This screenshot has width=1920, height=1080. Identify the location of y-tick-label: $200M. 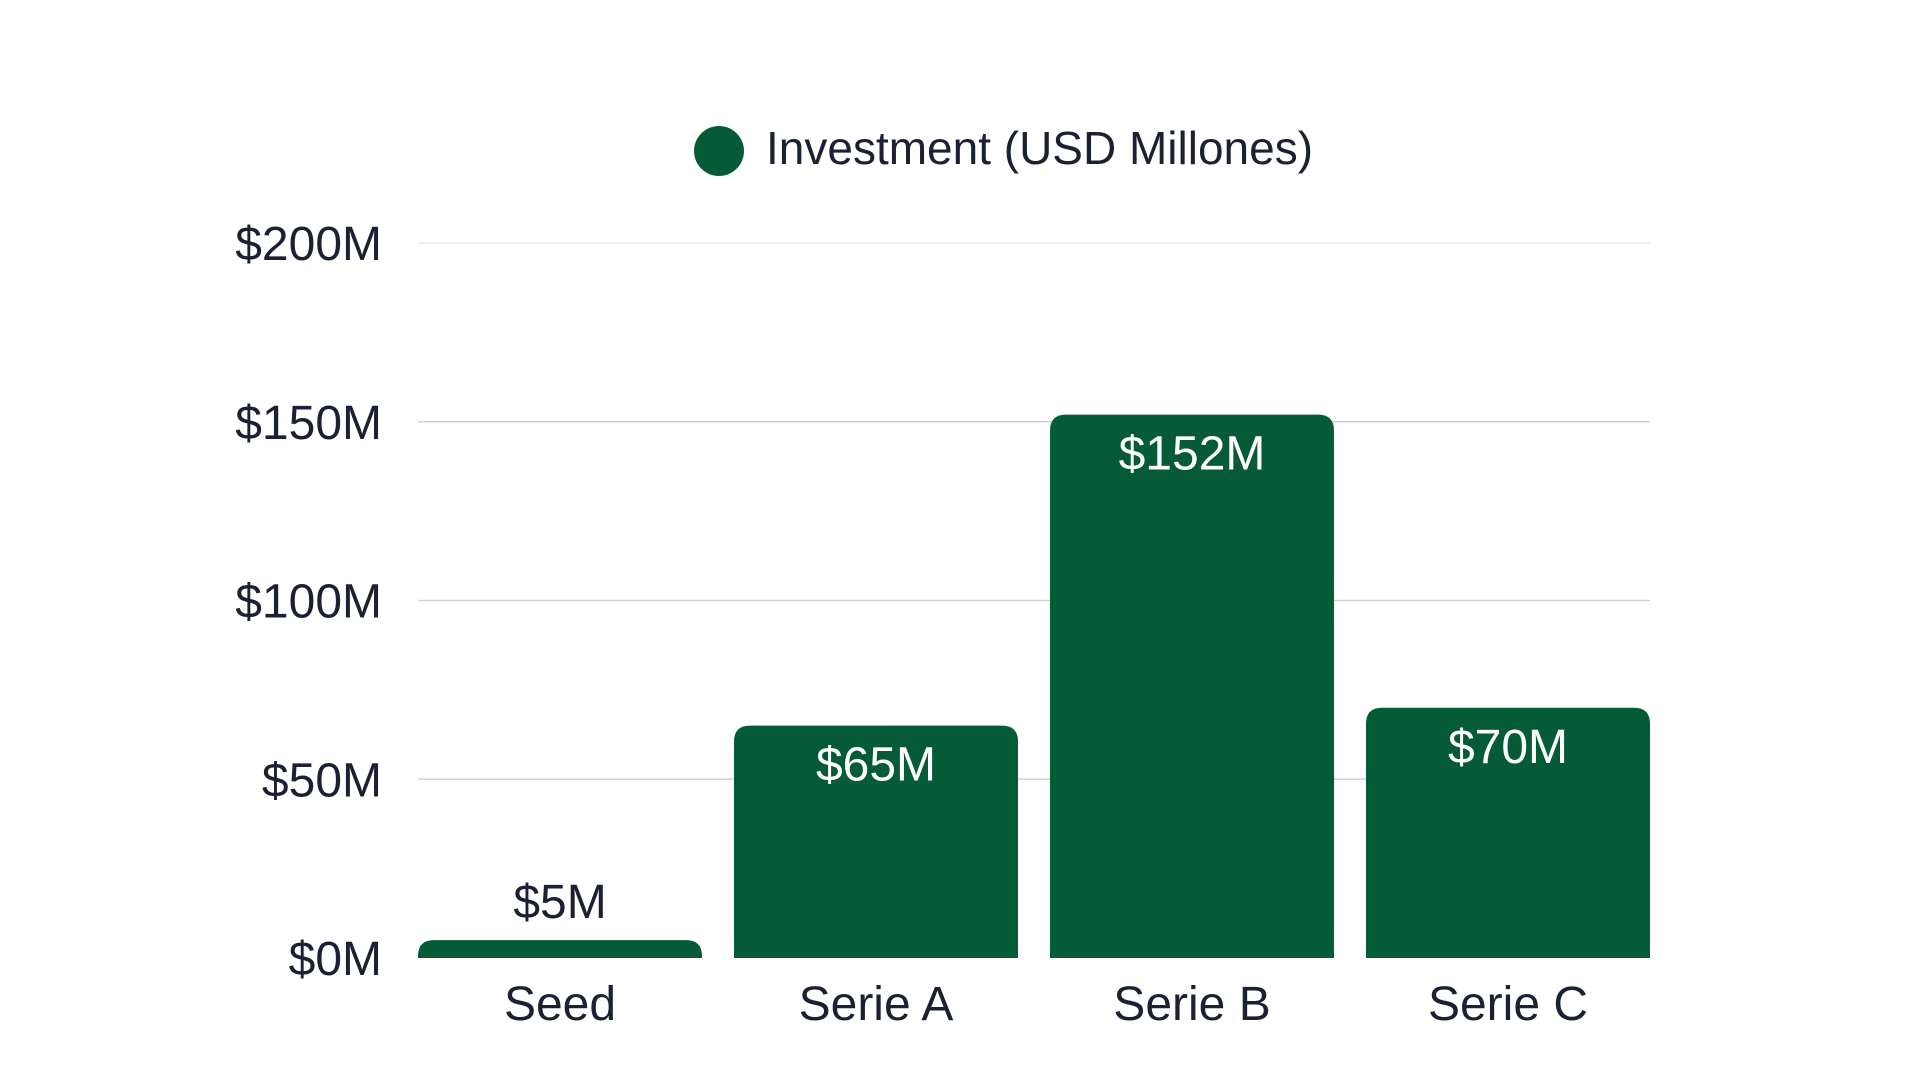
(308, 244).